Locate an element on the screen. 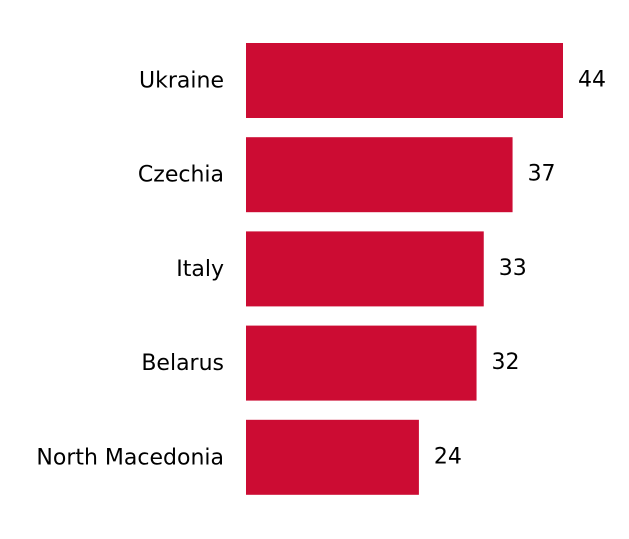 The image size is (629, 539). value-label: 37 is located at coordinates (542, 174).